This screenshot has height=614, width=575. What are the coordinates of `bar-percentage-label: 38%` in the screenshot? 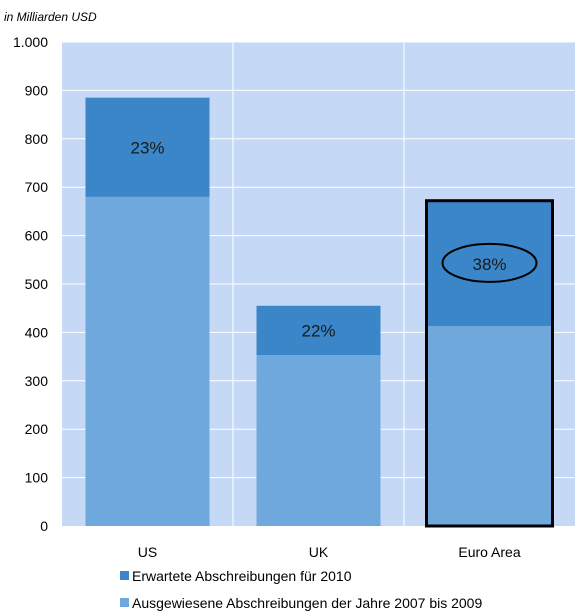 It's located at (489, 264).